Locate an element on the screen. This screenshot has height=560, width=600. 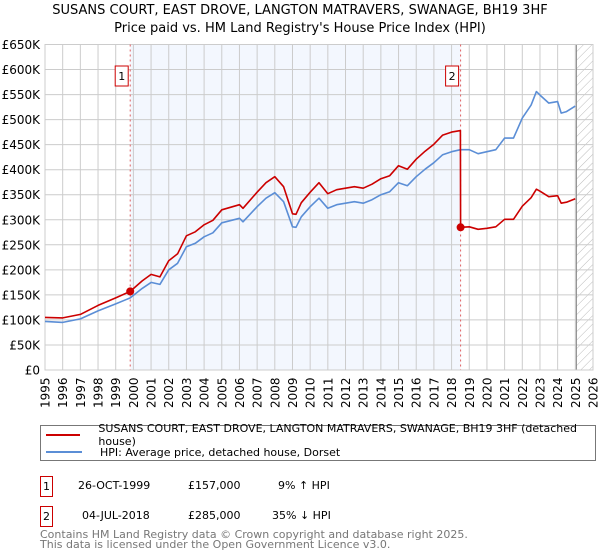
x-tick-label: 2021 is located at coordinates (505, 392).